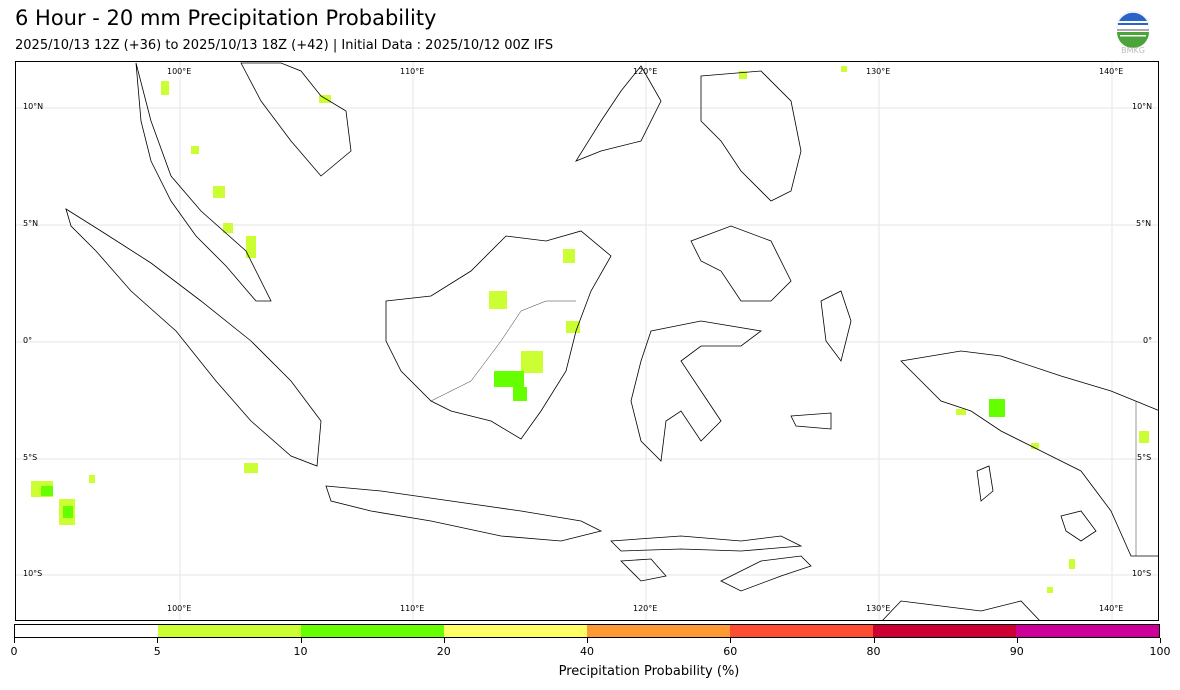 Image resolution: width=1180 pixels, height=690 pixels. I want to click on lat-label-right: 10°S, so click(1142, 573).